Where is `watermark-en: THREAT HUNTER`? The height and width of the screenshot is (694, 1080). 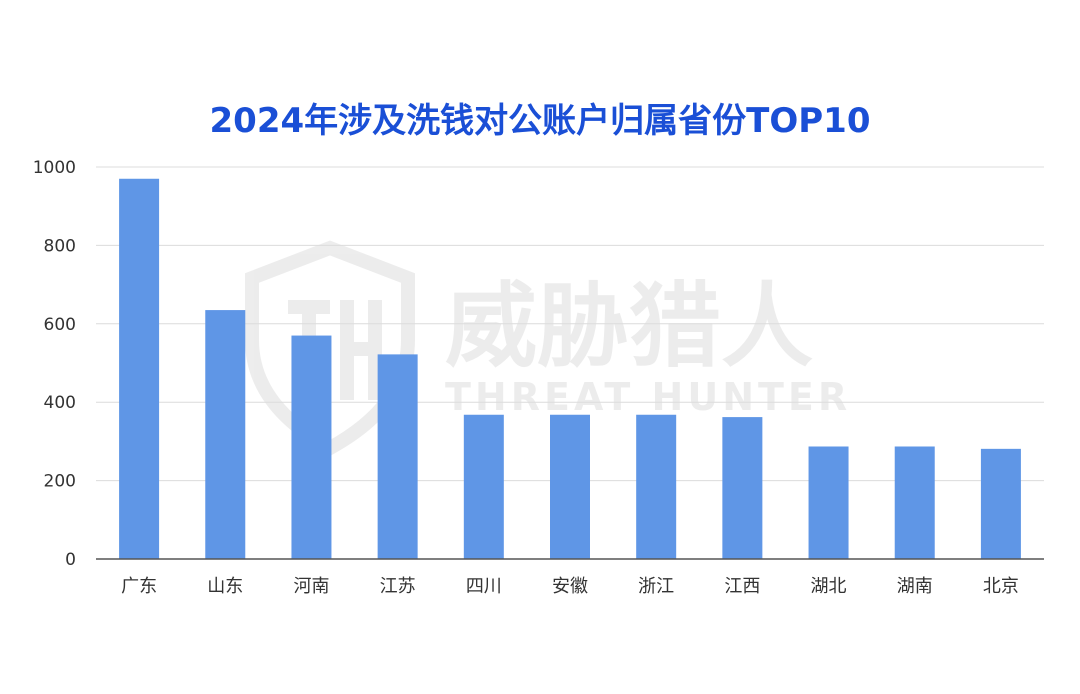
watermark-en: THREAT HUNTER is located at coordinates (648, 397).